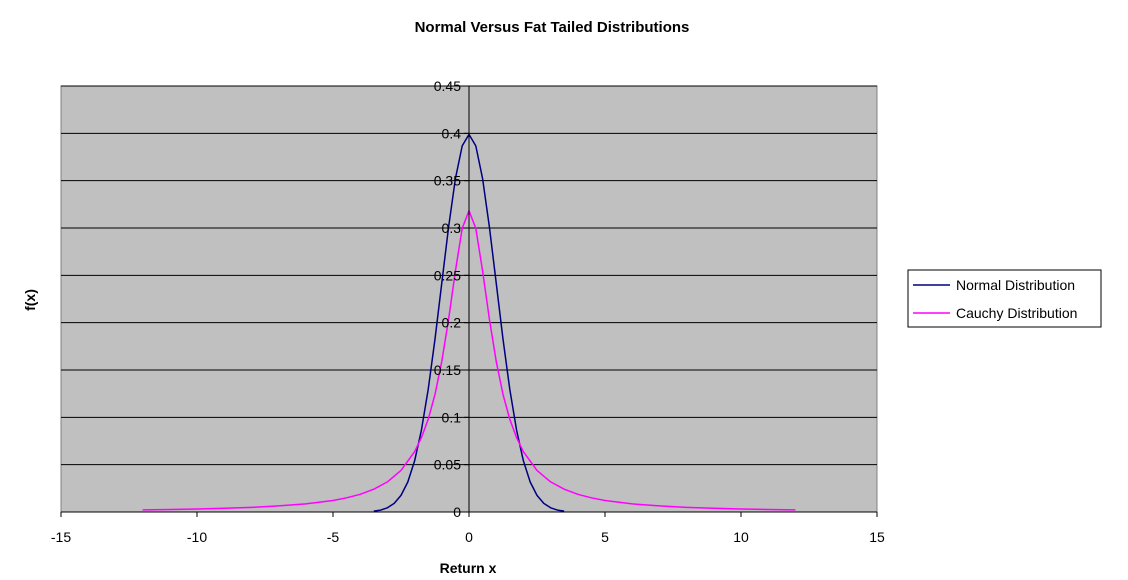 The height and width of the screenshot is (580, 1128). I want to click on y-tick-label: 0.4, so click(452, 133).